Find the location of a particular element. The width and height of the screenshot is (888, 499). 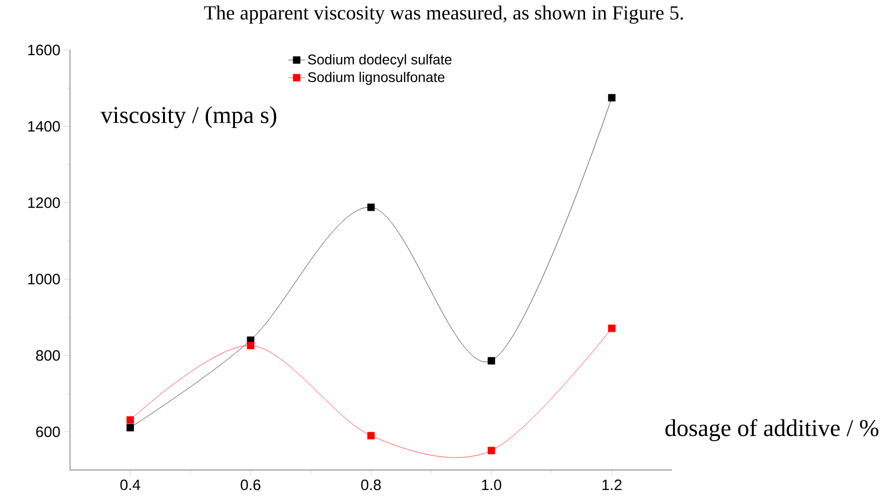

x-tick-label: 1.2 is located at coordinates (612, 485).